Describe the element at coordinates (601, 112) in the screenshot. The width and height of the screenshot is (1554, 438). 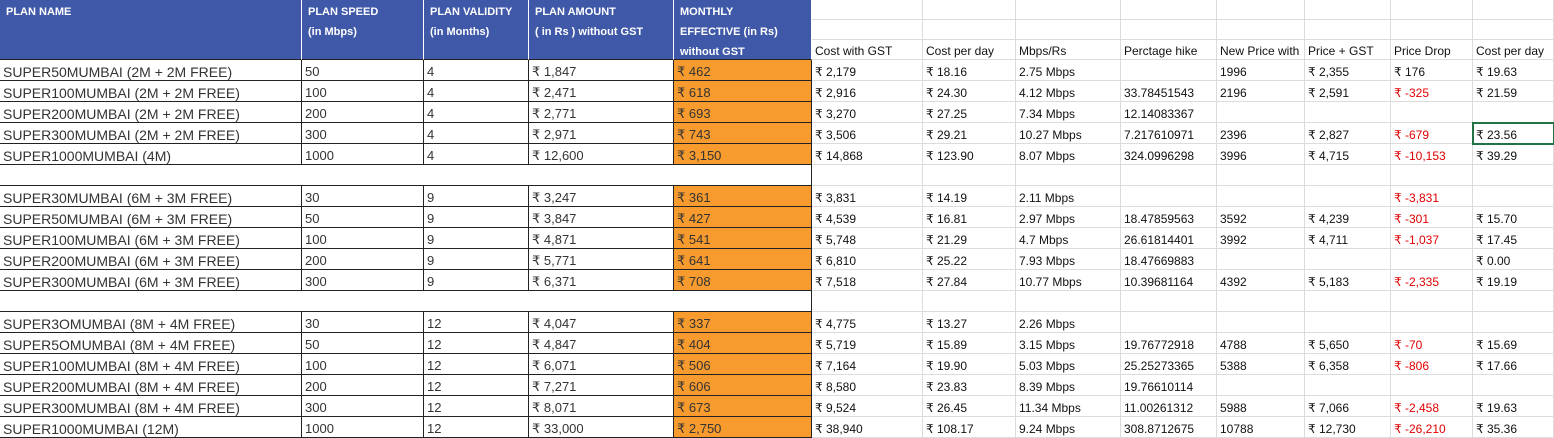
I see `cell: ₹ 2,771` at that location.